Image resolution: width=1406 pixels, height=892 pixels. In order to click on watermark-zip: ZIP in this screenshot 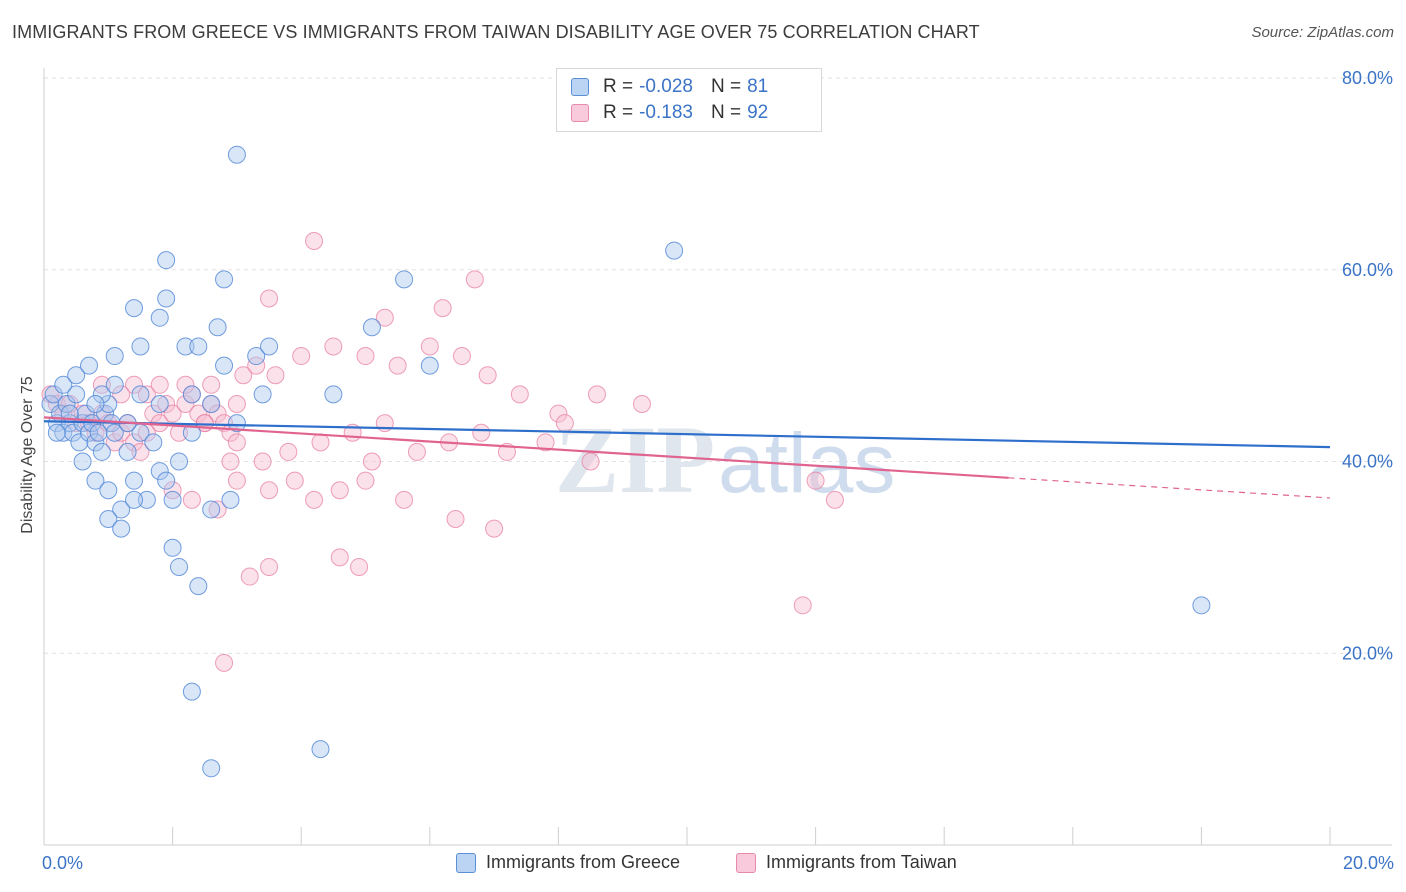, I will do `click(635, 459)`.